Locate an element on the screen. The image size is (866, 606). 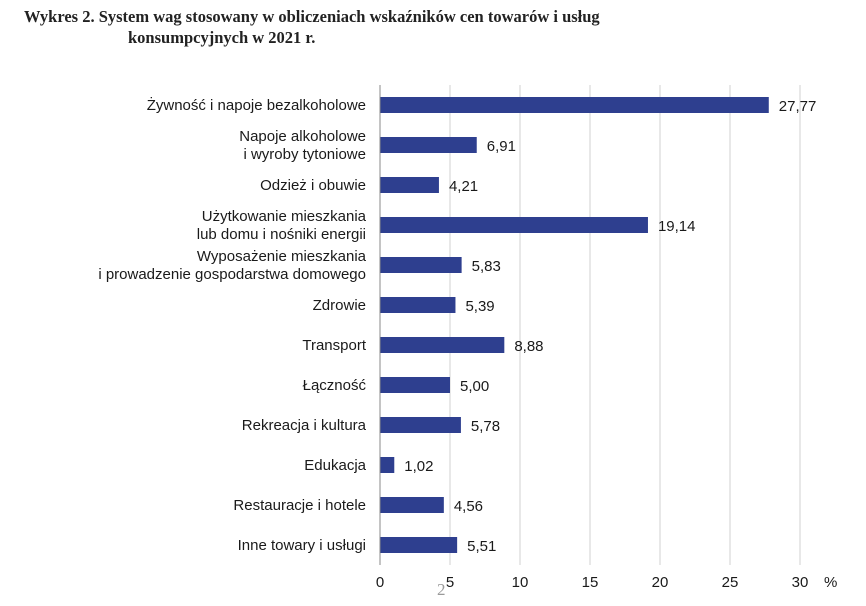
value-label: 4,21 is located at coordinates (463, 186).